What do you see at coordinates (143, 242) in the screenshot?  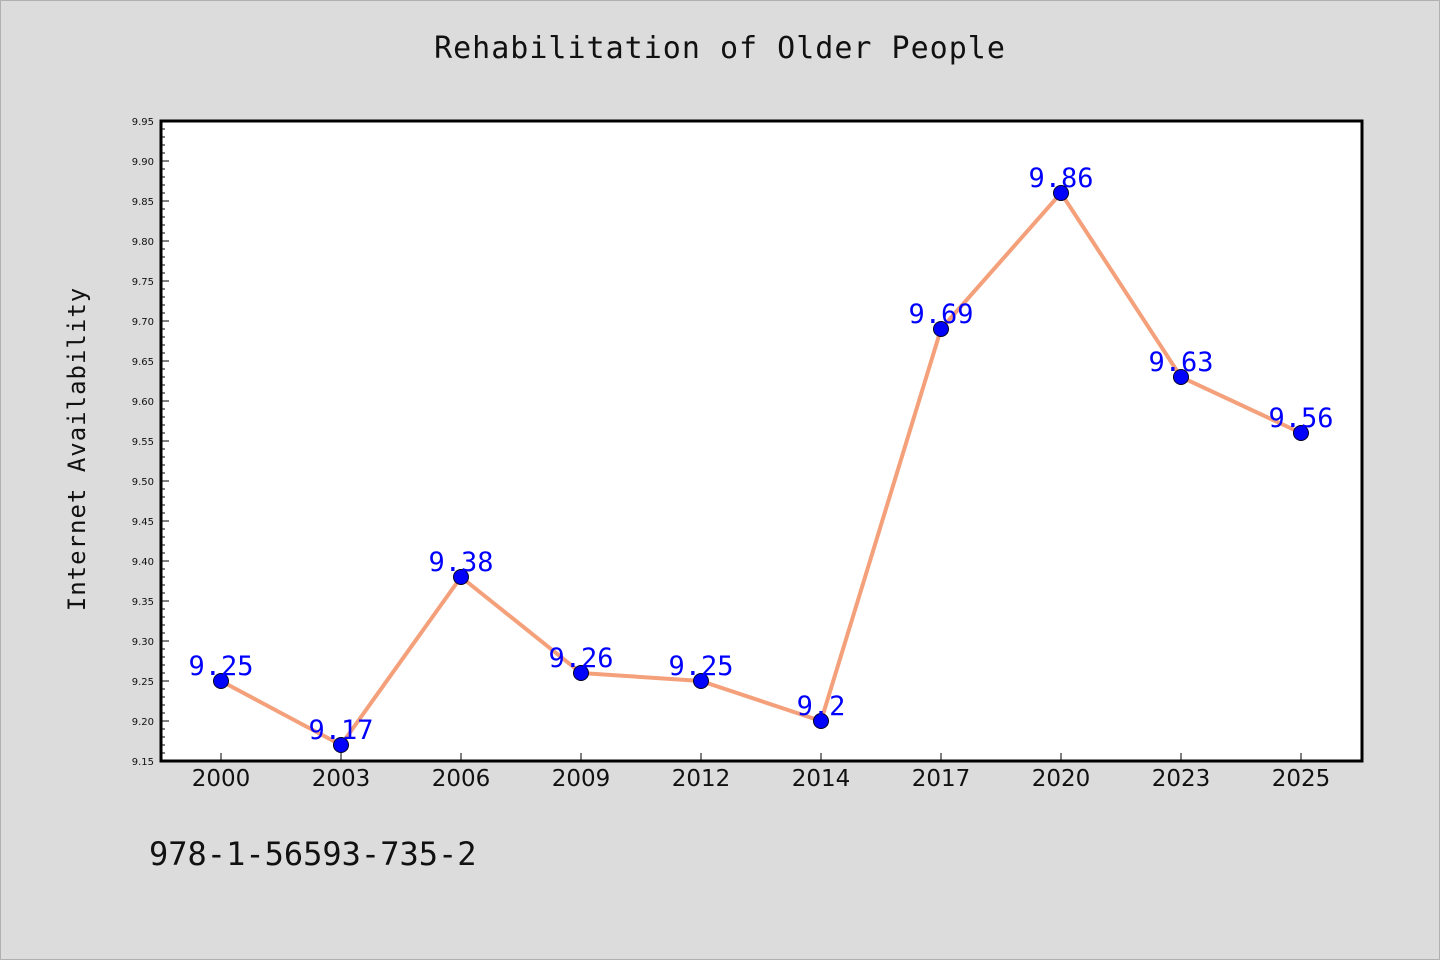 I see `y-tick-label: 9.80` at bounding box center [143, 242].